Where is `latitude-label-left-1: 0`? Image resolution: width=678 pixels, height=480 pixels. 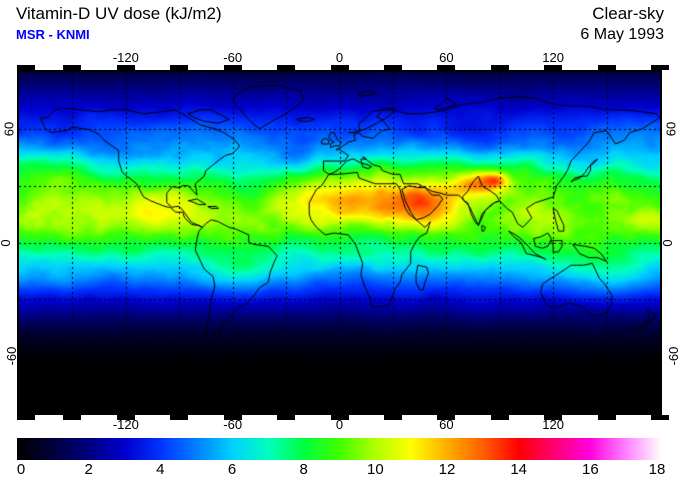 latitude-label-left-1: 0 is located at coordinates (6, 242).